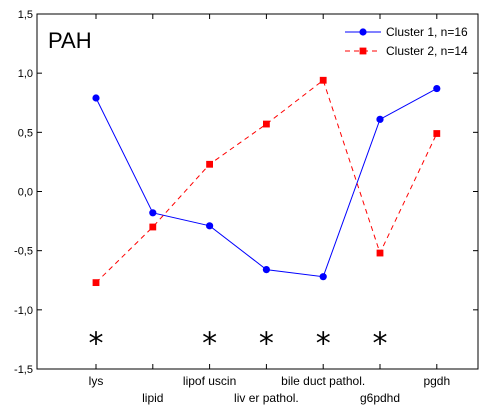  Describe the element at coordinates (209, 381) in the screenshot. I see `x-tick-label: lipof uscin` at that location.